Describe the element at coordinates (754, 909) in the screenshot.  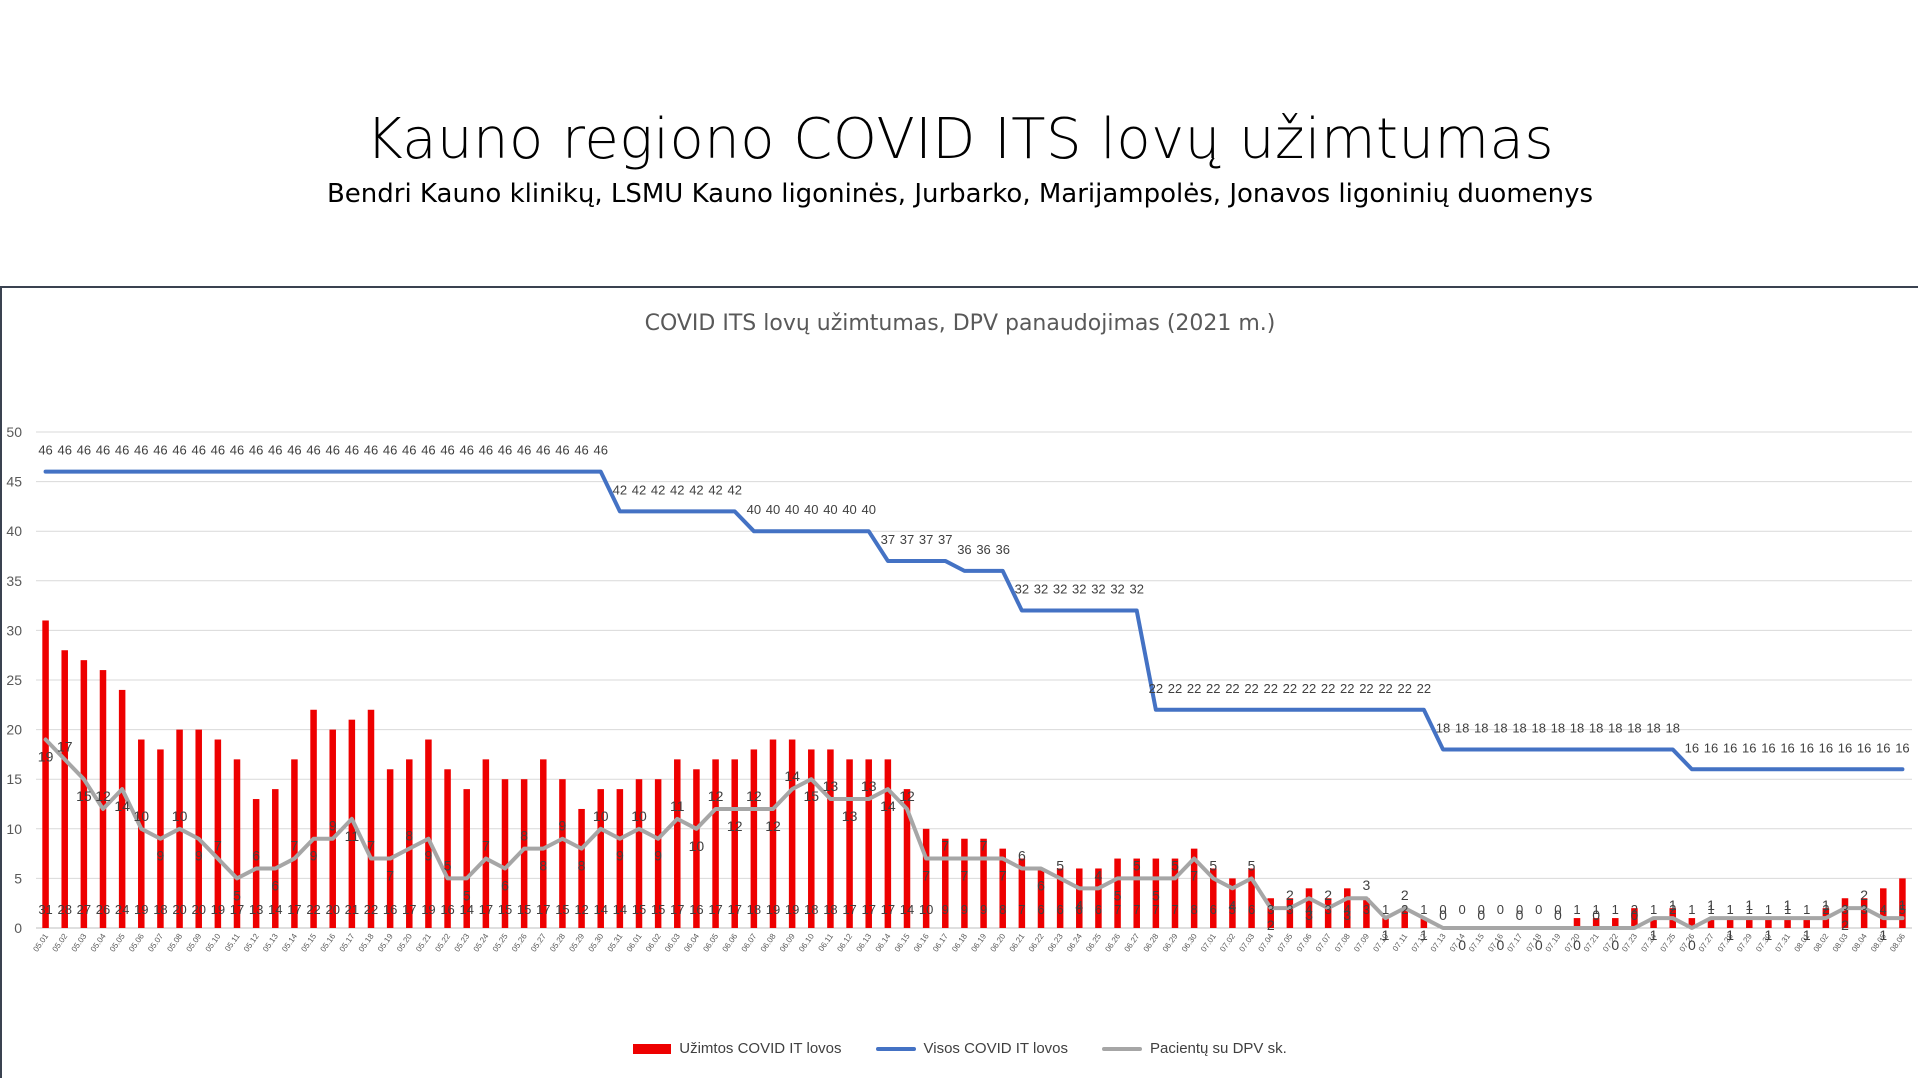
I see `bar-data-label: 18` at that location.